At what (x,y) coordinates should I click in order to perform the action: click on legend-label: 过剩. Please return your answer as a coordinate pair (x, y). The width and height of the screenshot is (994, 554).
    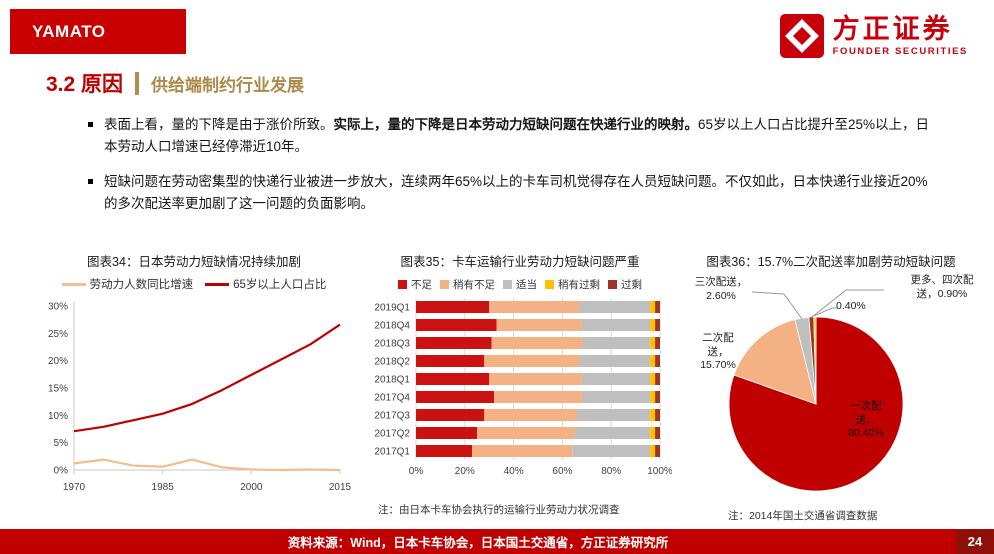
    Looking at the image, I should click on (631, 284).